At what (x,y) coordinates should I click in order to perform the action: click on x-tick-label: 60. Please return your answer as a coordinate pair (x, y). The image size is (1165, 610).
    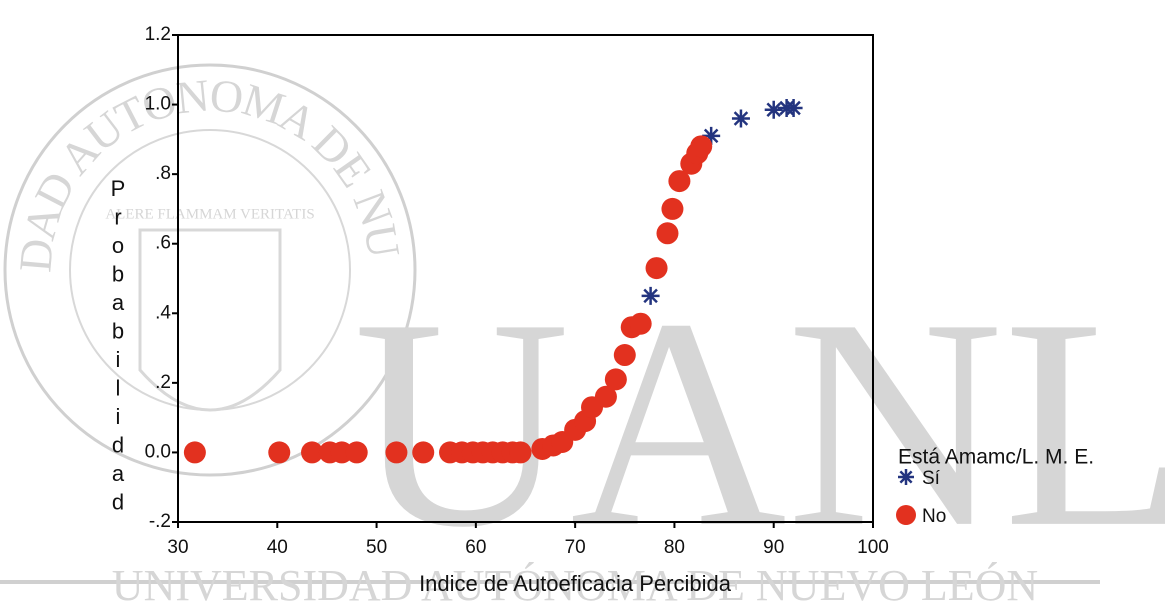
    Looking at the image, I should click on (475, 547).